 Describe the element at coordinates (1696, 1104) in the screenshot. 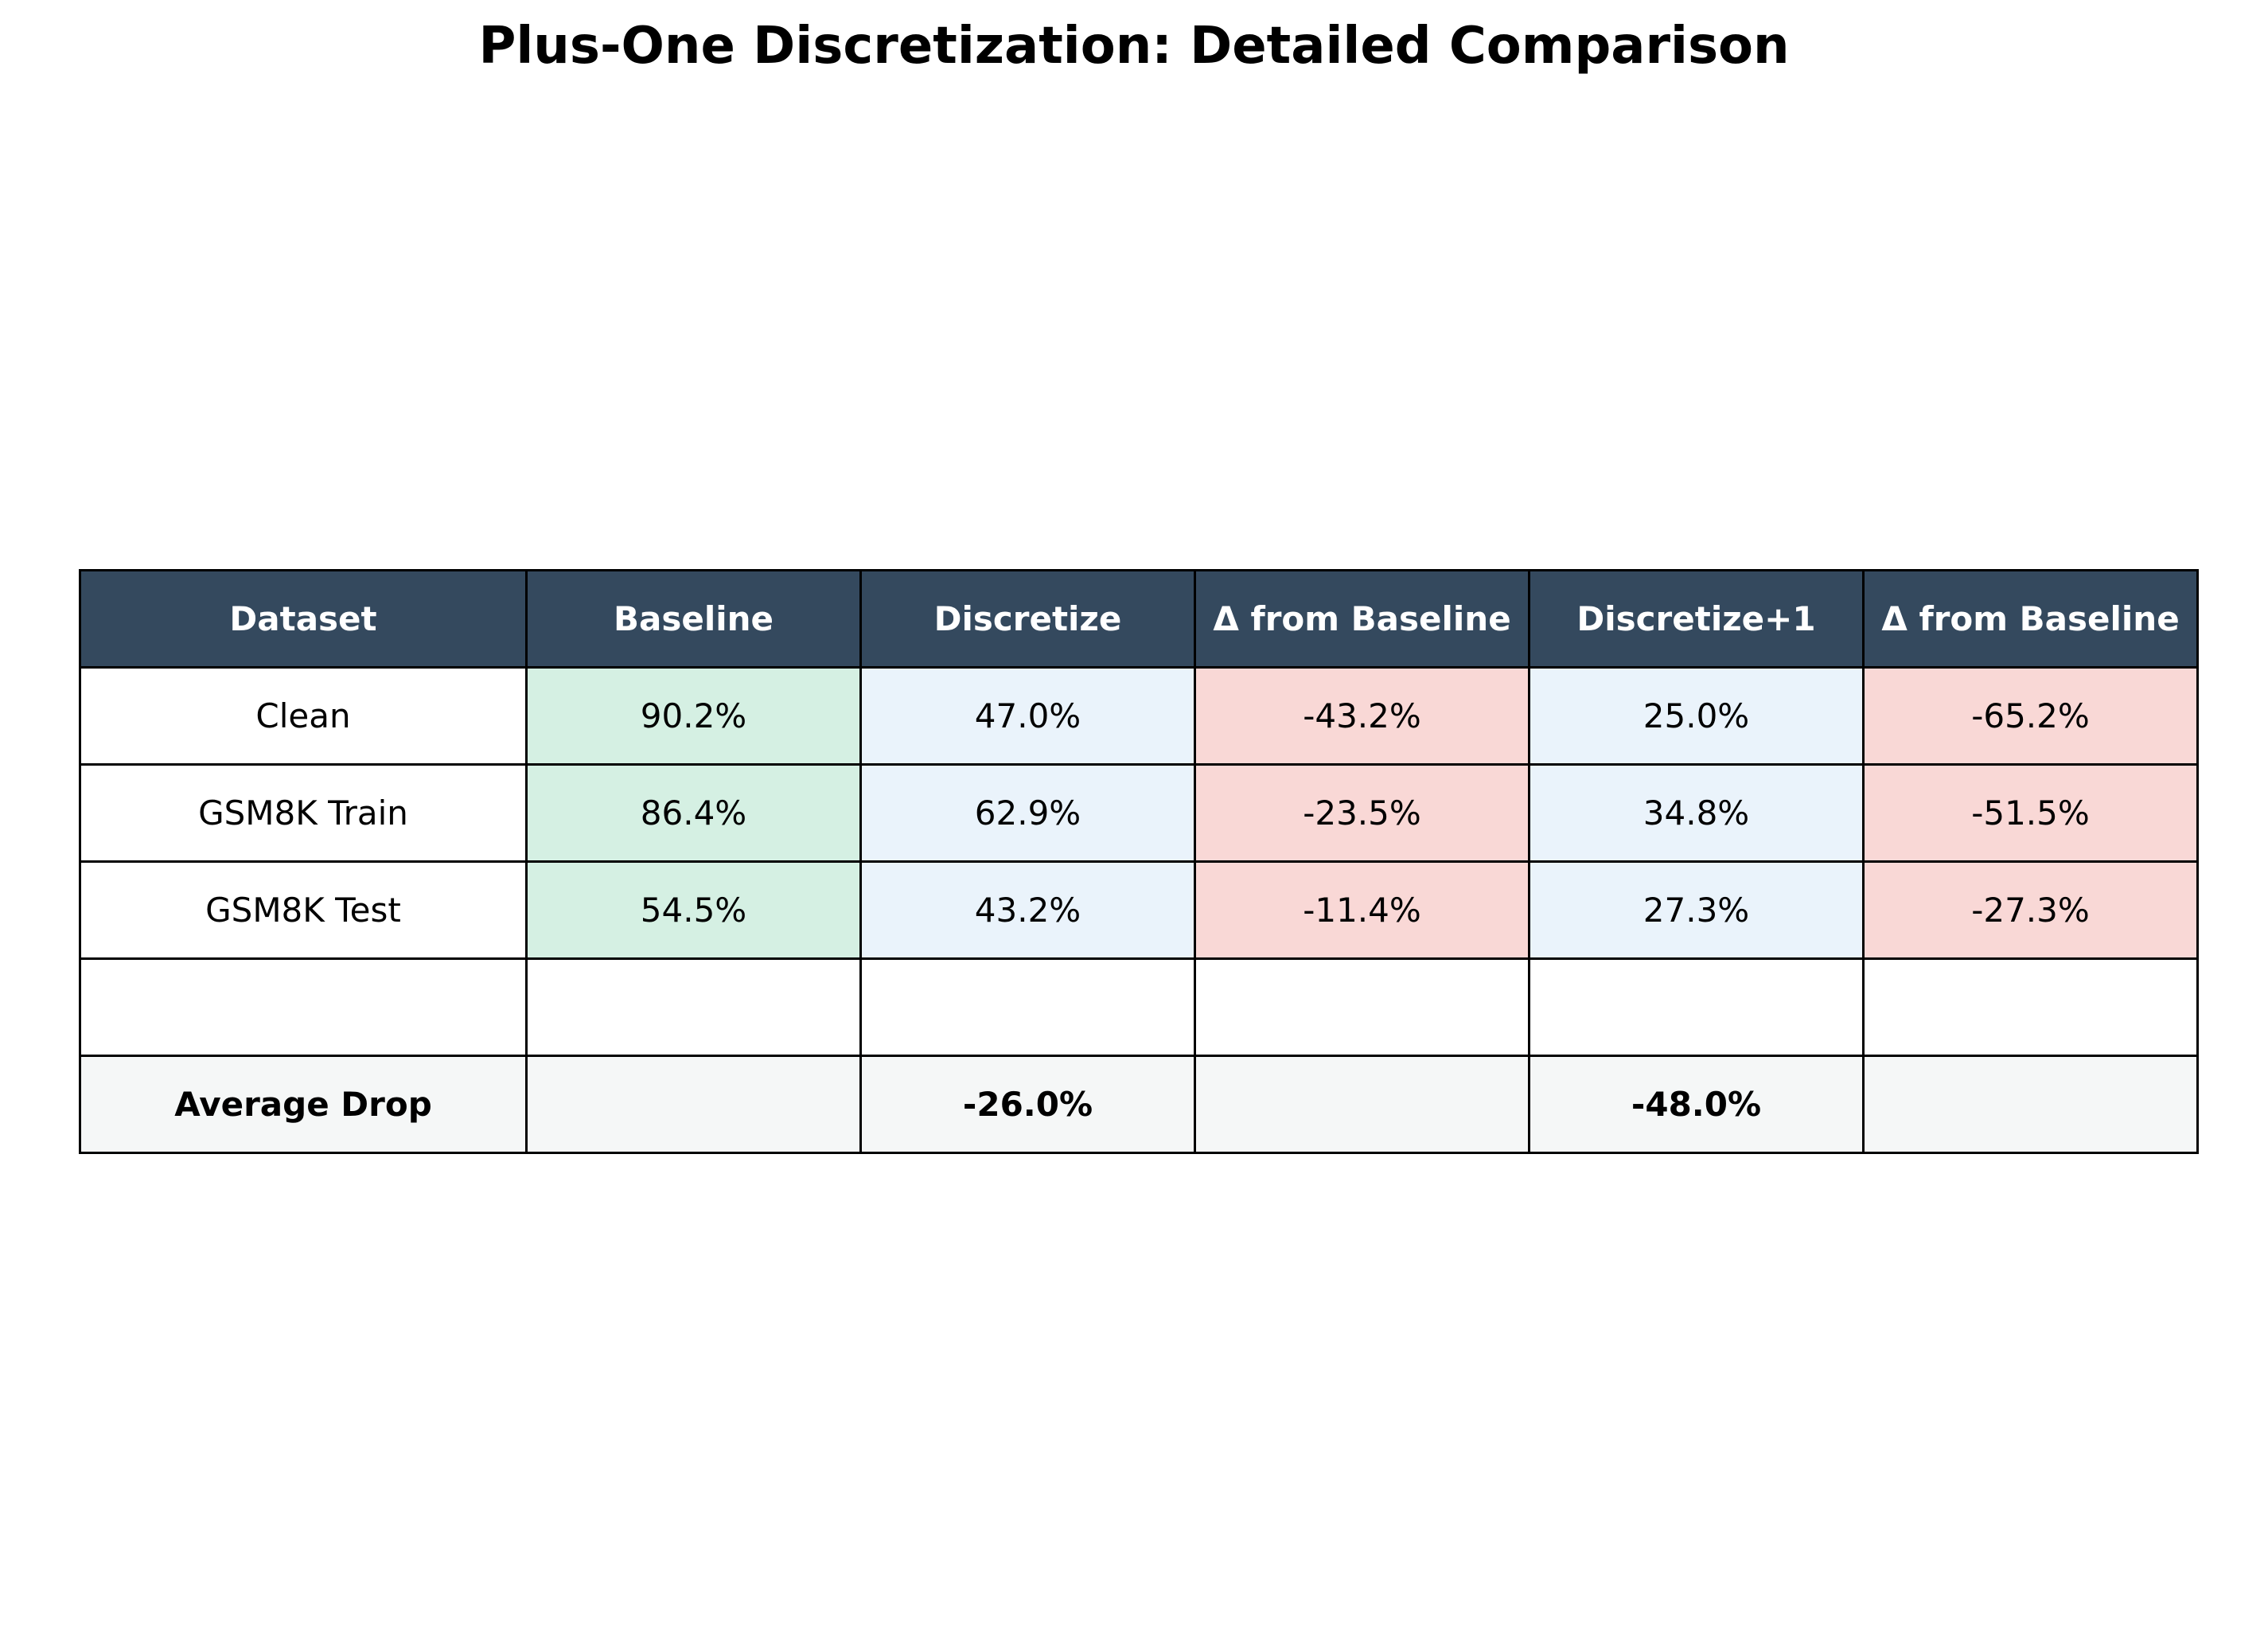

I see `average-drop-discretize-plus-one: -48.0%` at that location.